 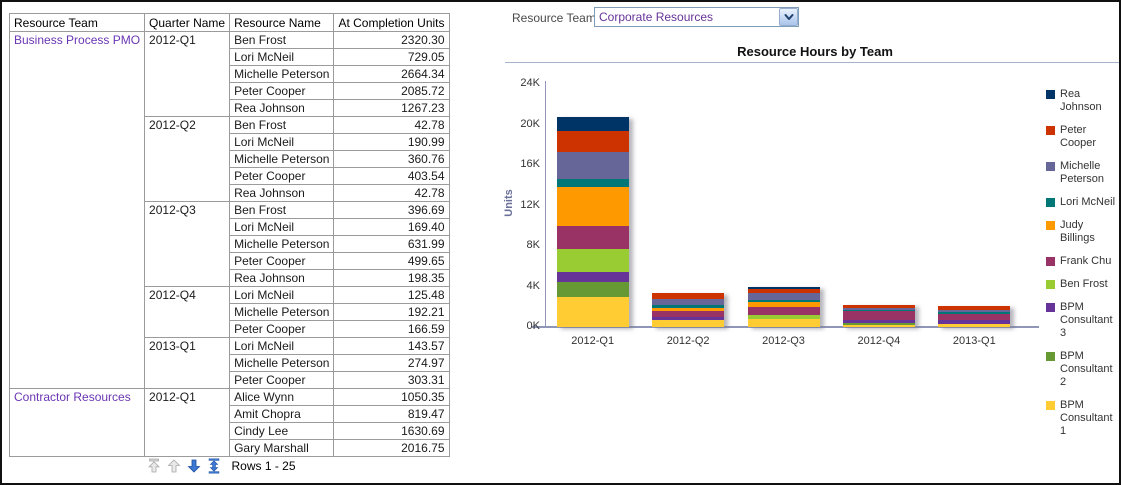 What do you see at coordinates (391, 346) in the screenshot?
I see `units-cell: 143.57` at bounding box center [391, 346].